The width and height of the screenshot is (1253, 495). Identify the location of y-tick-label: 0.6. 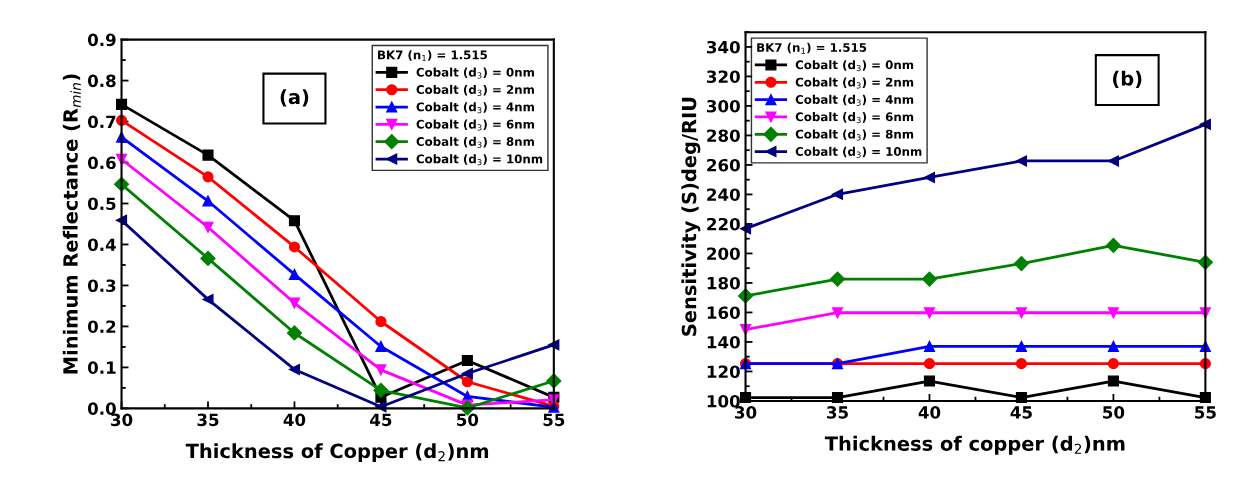
(101, 163).